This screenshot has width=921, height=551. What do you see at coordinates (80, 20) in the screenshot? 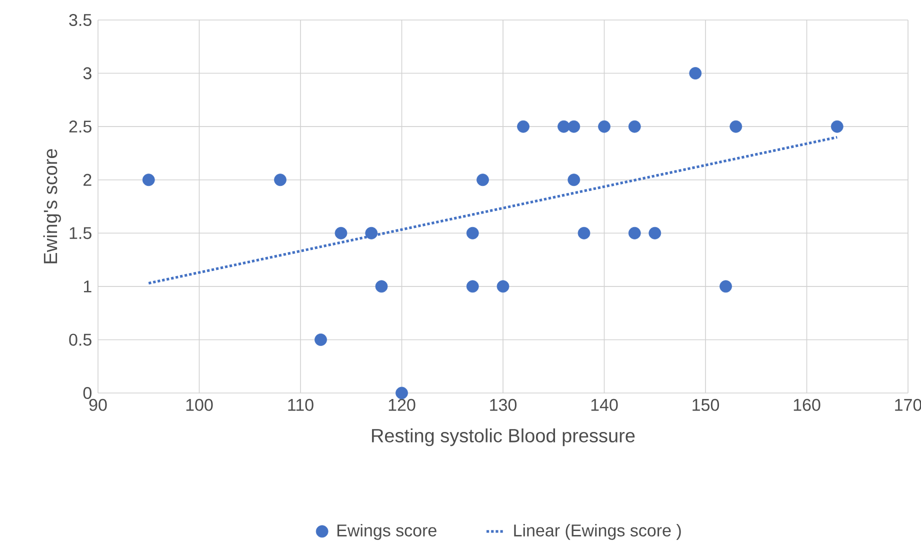
I see `y-tick-label: 3.5` at bounding box center [80, 20].